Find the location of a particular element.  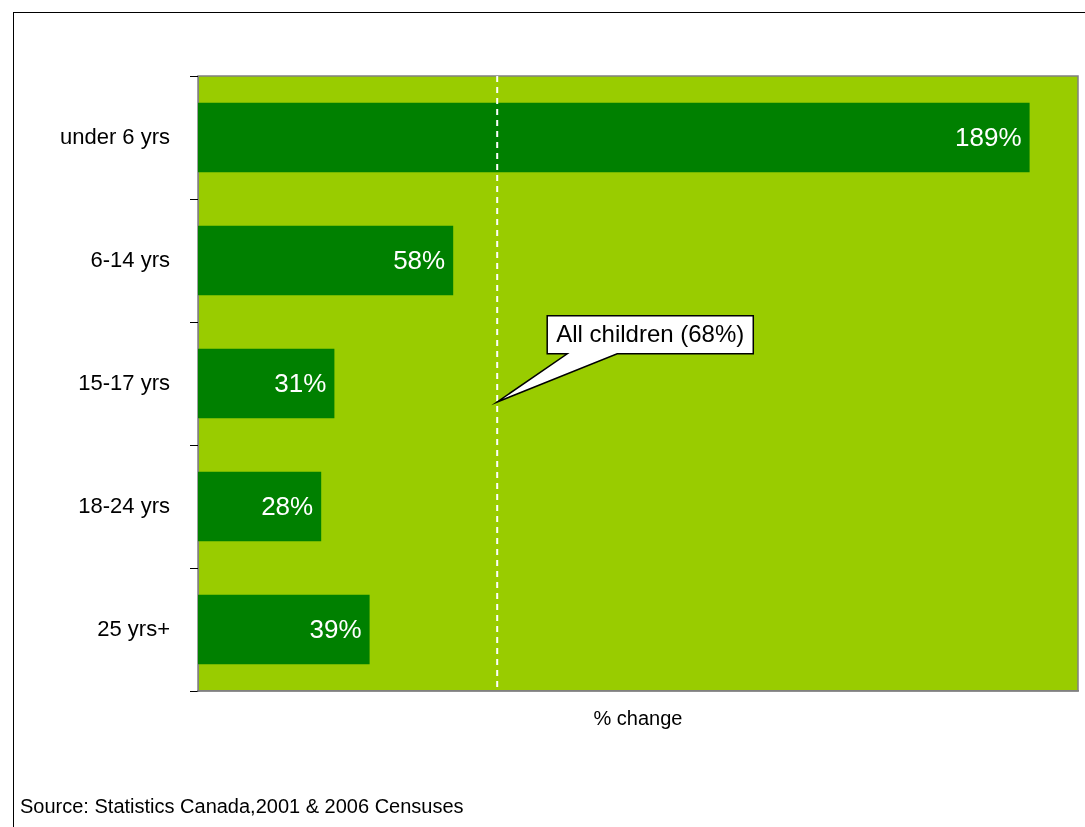

y-tick-label: under 6 yrs is located at coordinates (114, 136).